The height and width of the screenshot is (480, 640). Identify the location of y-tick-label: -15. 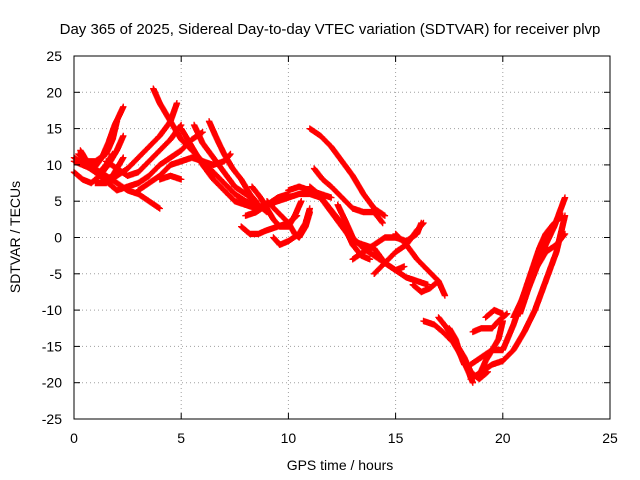
(52, 346).